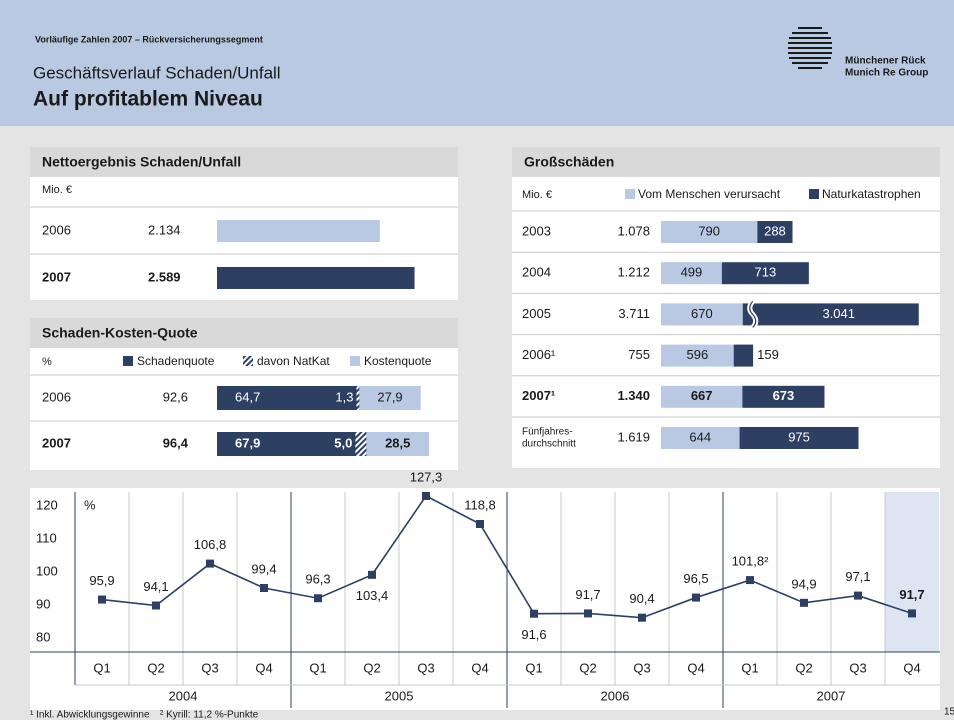  What do you see at coordinates (709, 194) in the screenshot?
I see `legend-label: Vom Menschen verursacht` at bounding box center [709, 194].